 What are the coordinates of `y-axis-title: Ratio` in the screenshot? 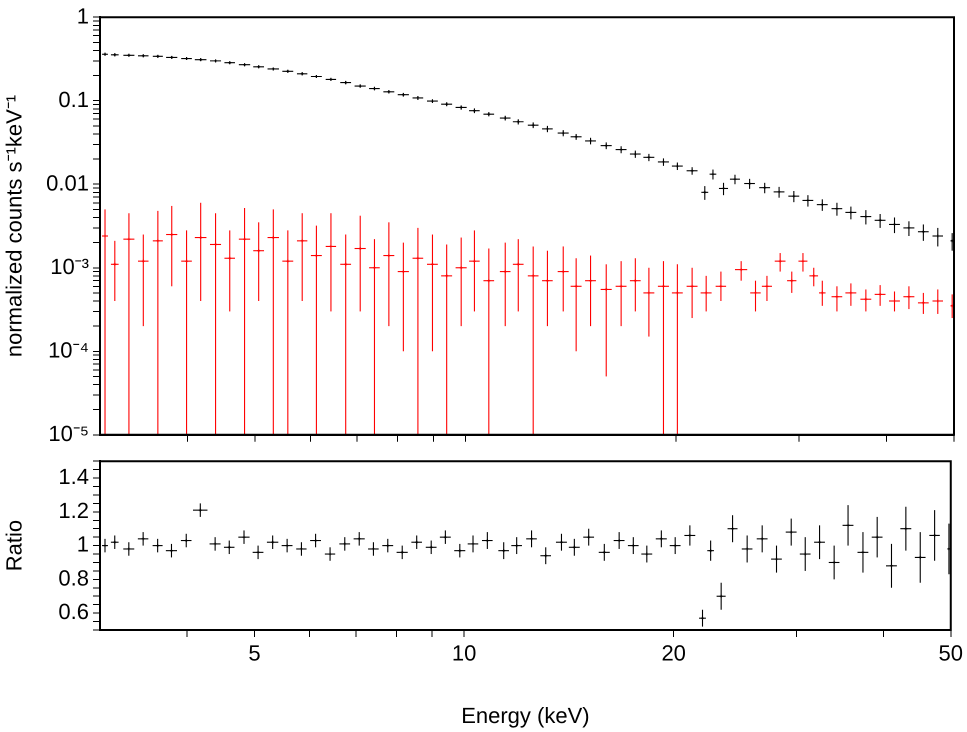 It's located at (13, 546).